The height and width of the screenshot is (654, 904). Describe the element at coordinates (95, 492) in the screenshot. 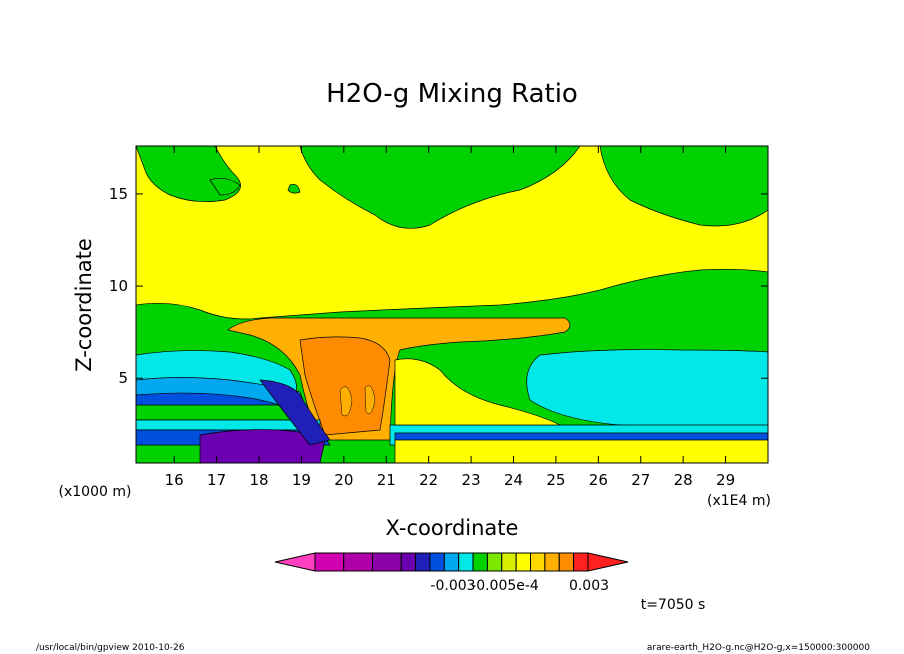

I see `x-unit-label: (x1000 m)` at that location.